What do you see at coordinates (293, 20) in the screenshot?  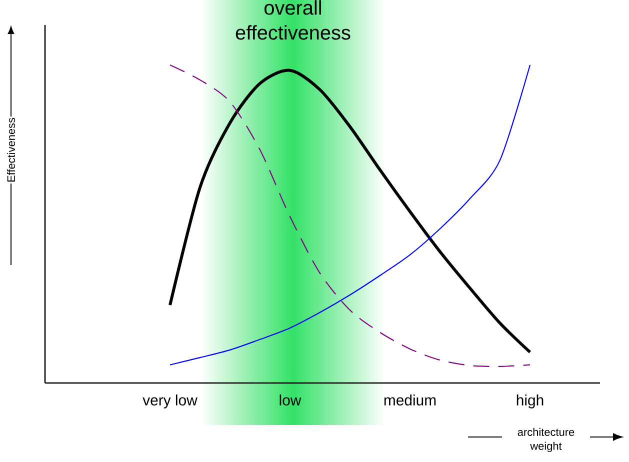 I see `text: overall effectiveness` at bounding box center [293, 20].